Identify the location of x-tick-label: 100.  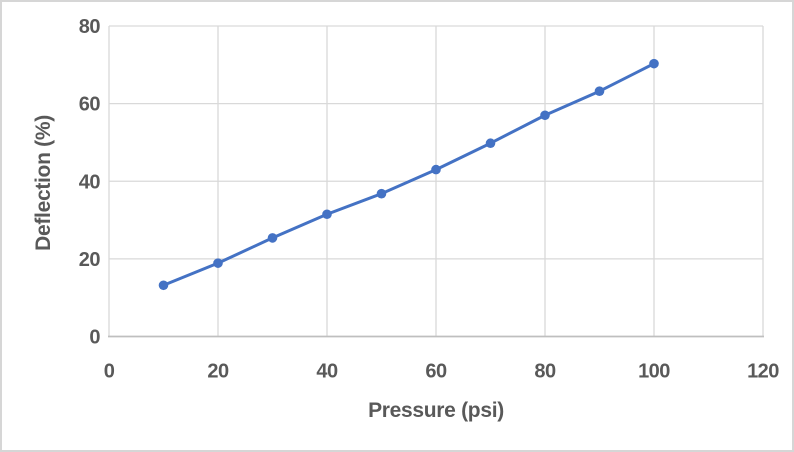
(654, 372).